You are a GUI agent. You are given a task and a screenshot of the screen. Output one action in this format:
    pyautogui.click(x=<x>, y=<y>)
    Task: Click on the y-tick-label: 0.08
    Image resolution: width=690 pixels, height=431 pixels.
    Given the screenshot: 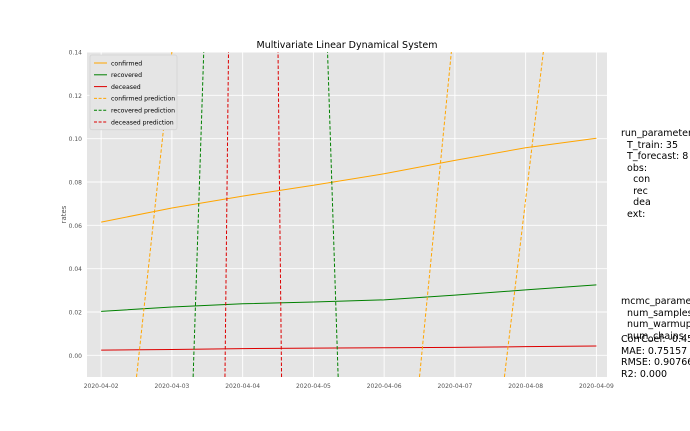 What is the action you would take?
    pyautogui.click(x=76, y=183)
    